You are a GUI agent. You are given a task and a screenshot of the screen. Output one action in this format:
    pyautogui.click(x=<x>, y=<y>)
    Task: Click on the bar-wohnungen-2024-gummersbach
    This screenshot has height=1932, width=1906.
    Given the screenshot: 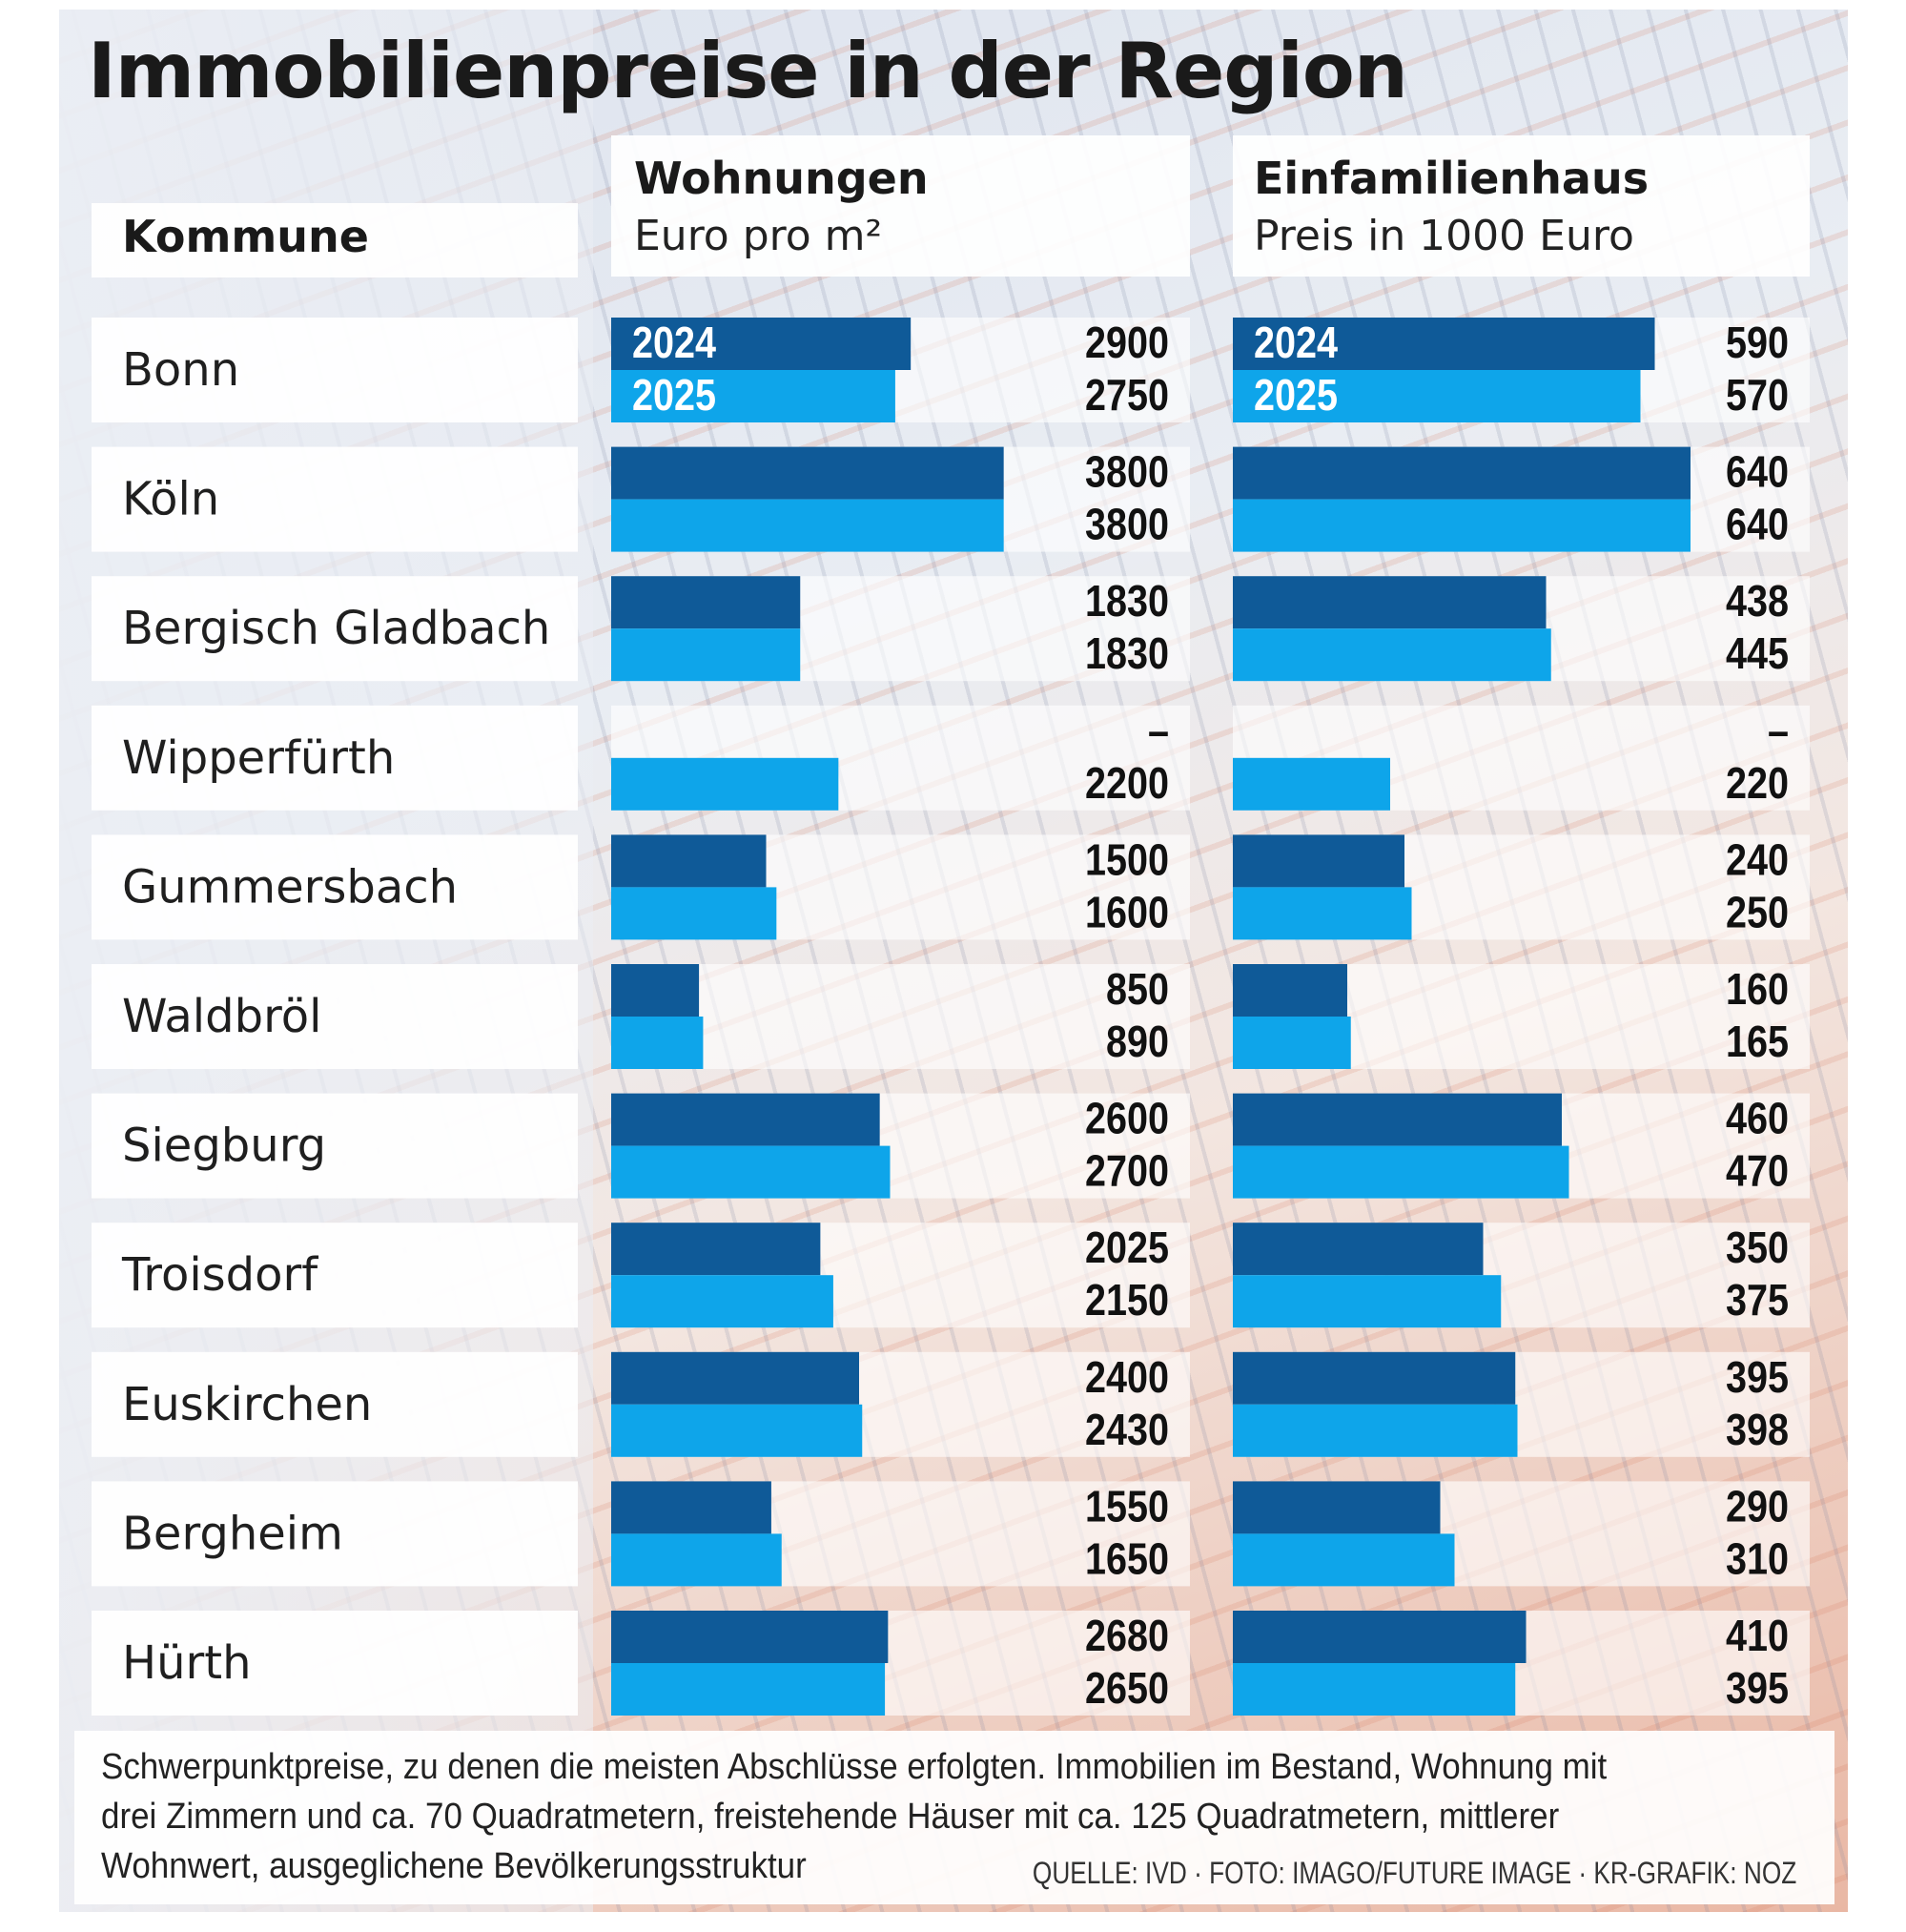 What is the action you would take?
    pyautogui.click(x=689, y=861)
    